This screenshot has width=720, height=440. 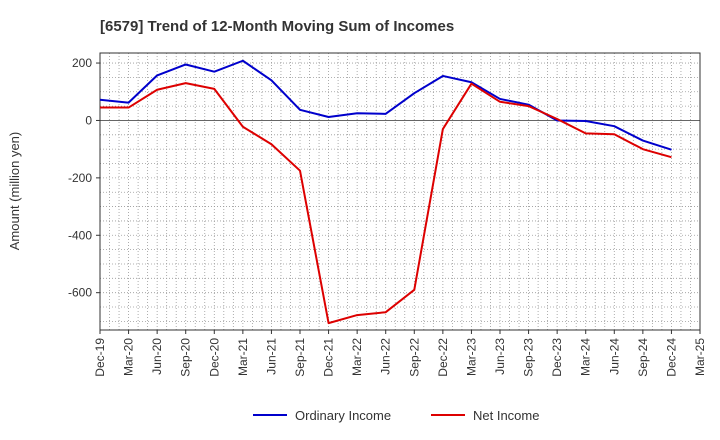 What do you see at coordinates (80, 293) in the screenshot?
I see `y-tick-label: -600` at bounding box center [80, 293].